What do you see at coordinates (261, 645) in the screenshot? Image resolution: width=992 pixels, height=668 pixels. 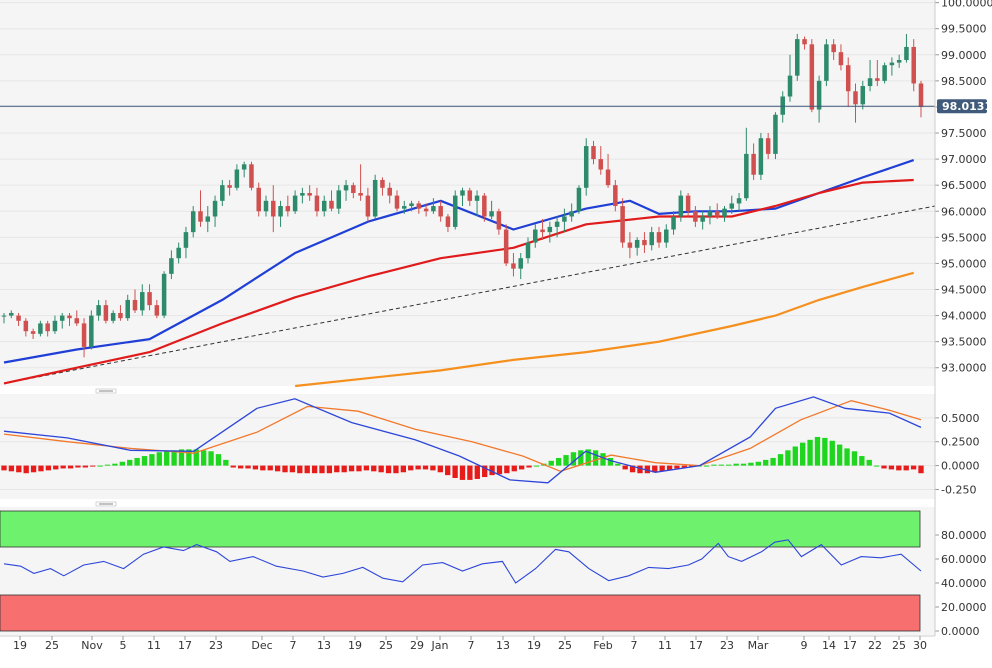 I see `x-tick-label: Dec` at bounding box center [261, 645].